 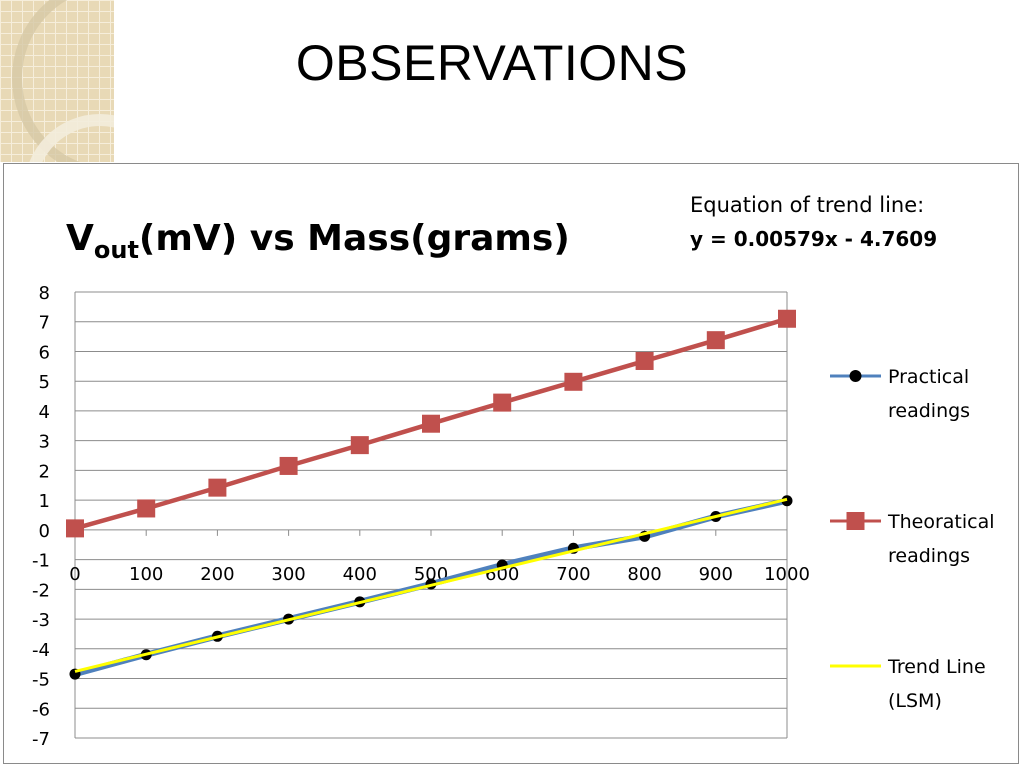 I want to click on legend-label: Trend Line, so click(x=936, y=667).